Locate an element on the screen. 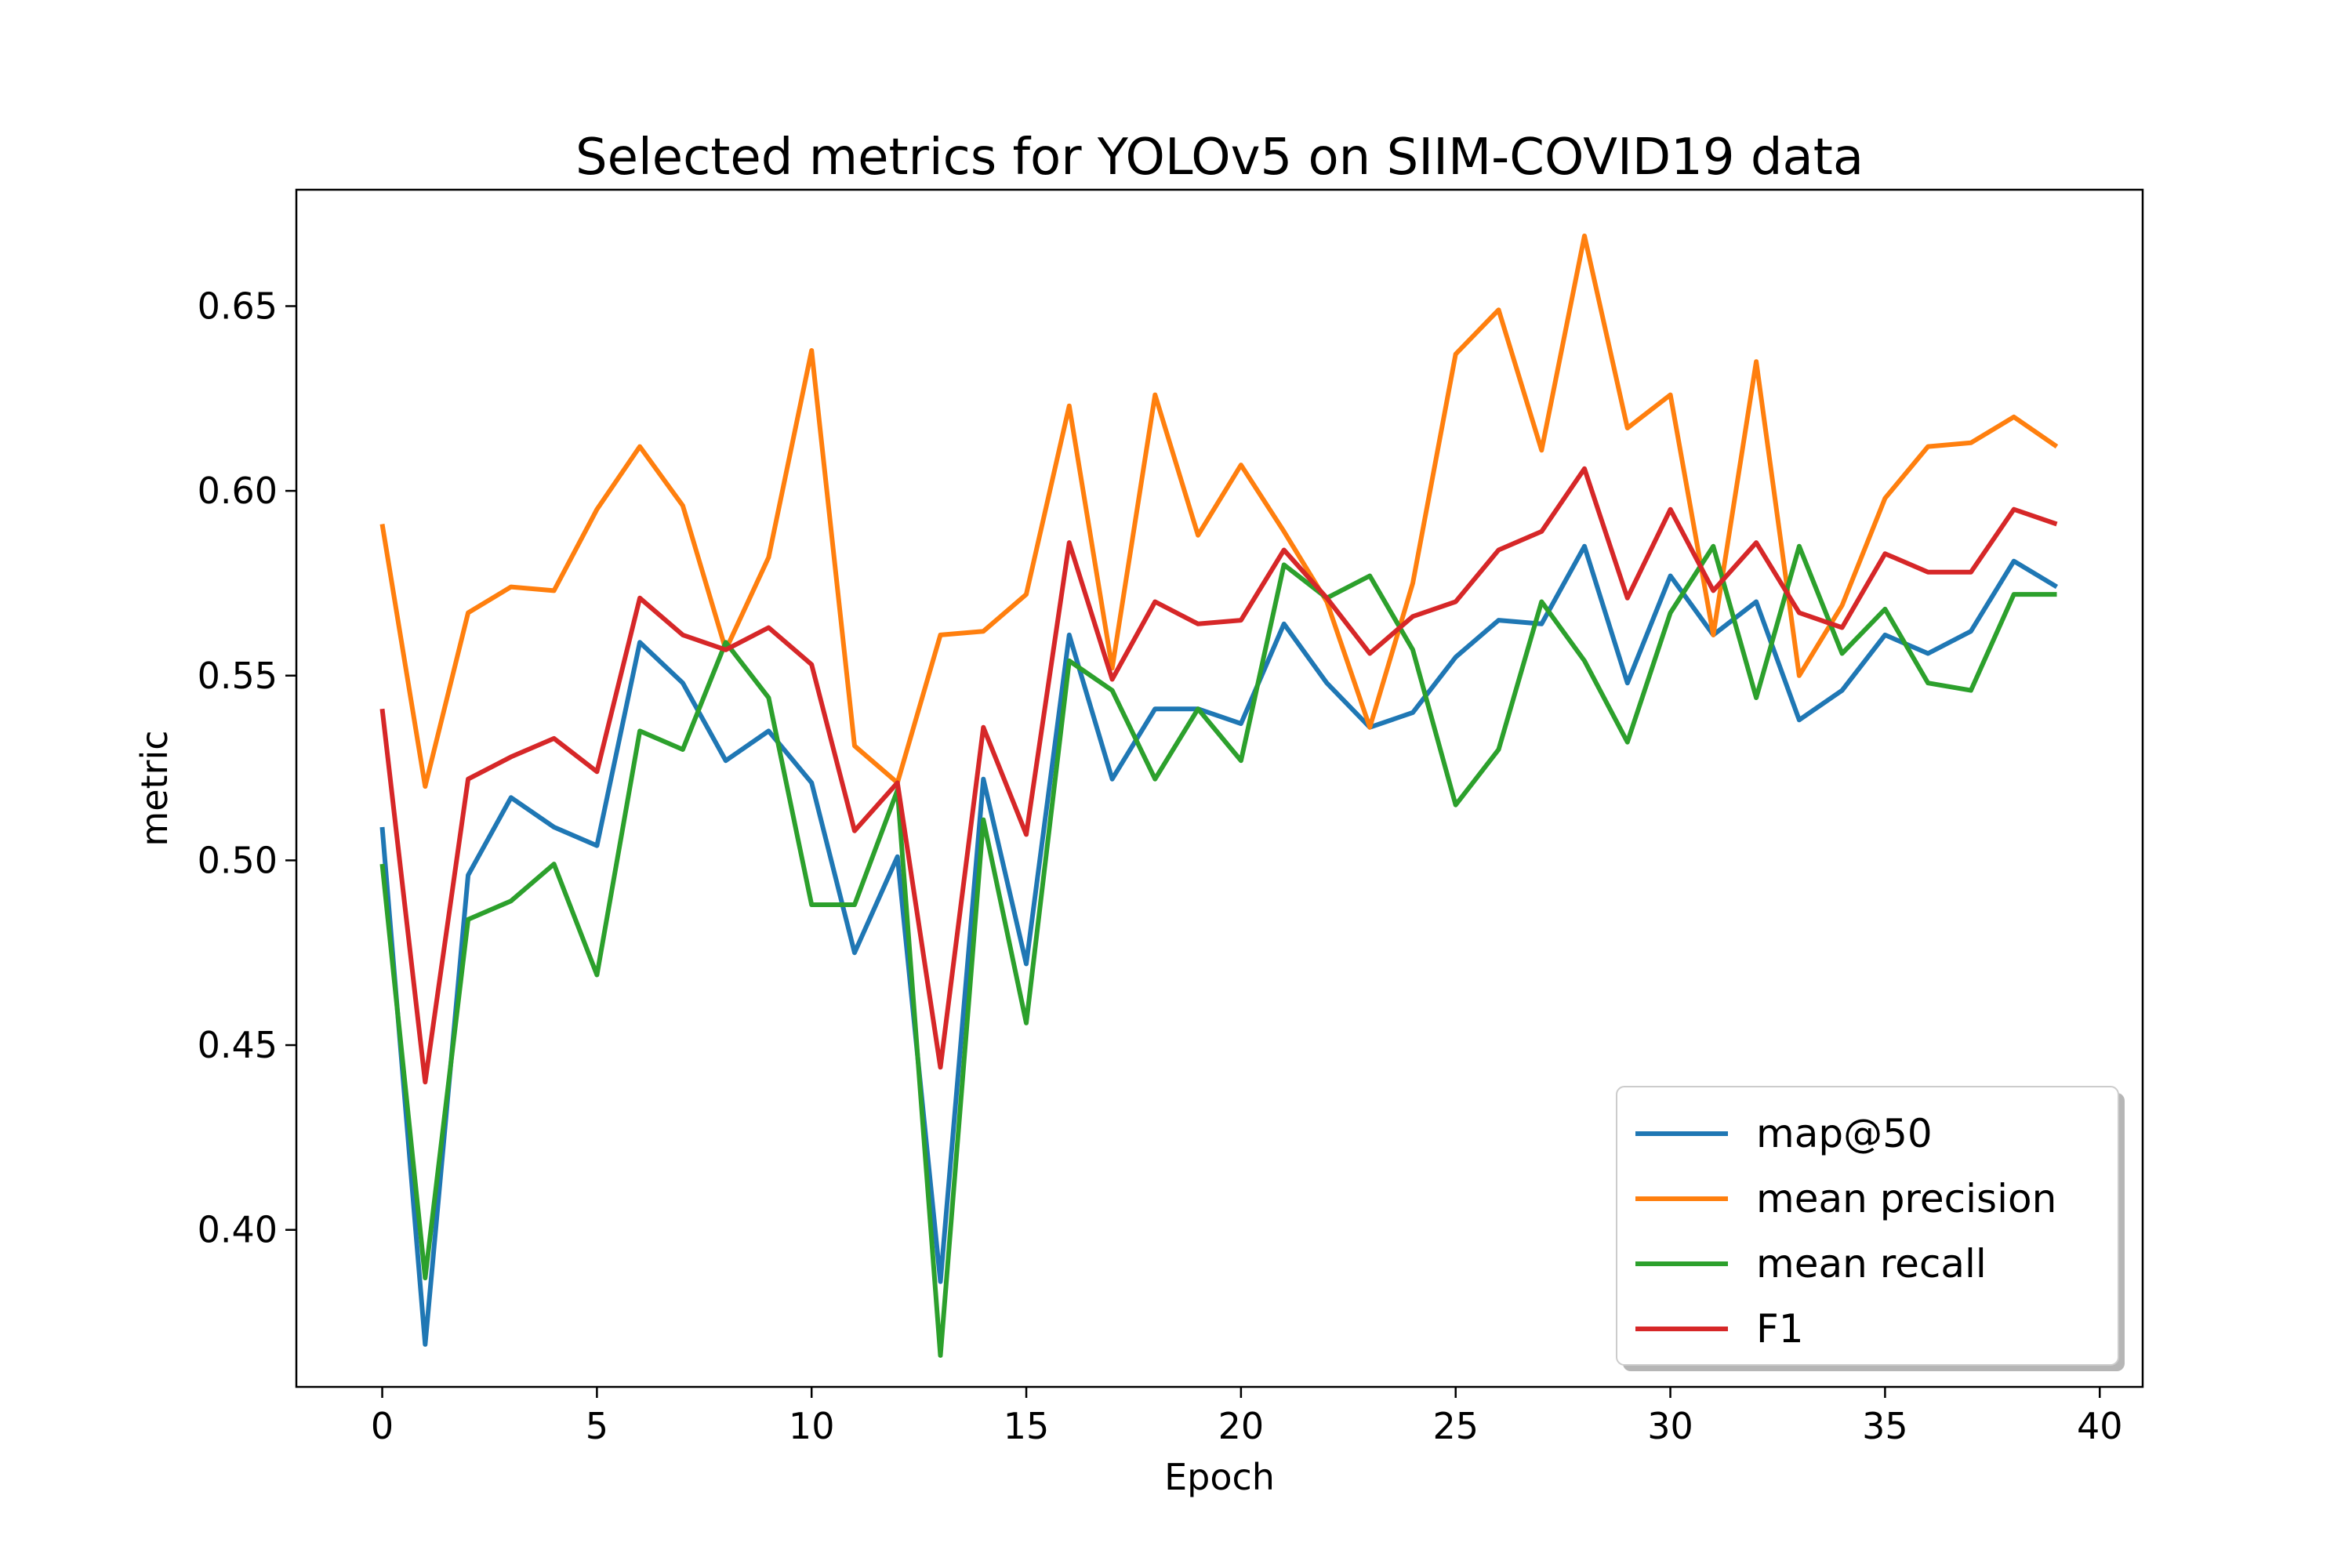 Image resolution: width=2352 pixels, height=1568 pixels. y-tick-label: 0.60 is located at coordinates (238, 491).